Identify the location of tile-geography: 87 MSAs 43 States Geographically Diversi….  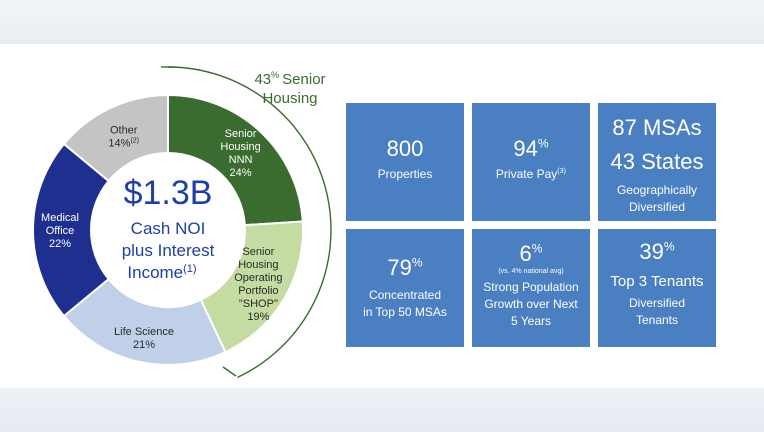
(657, 162).